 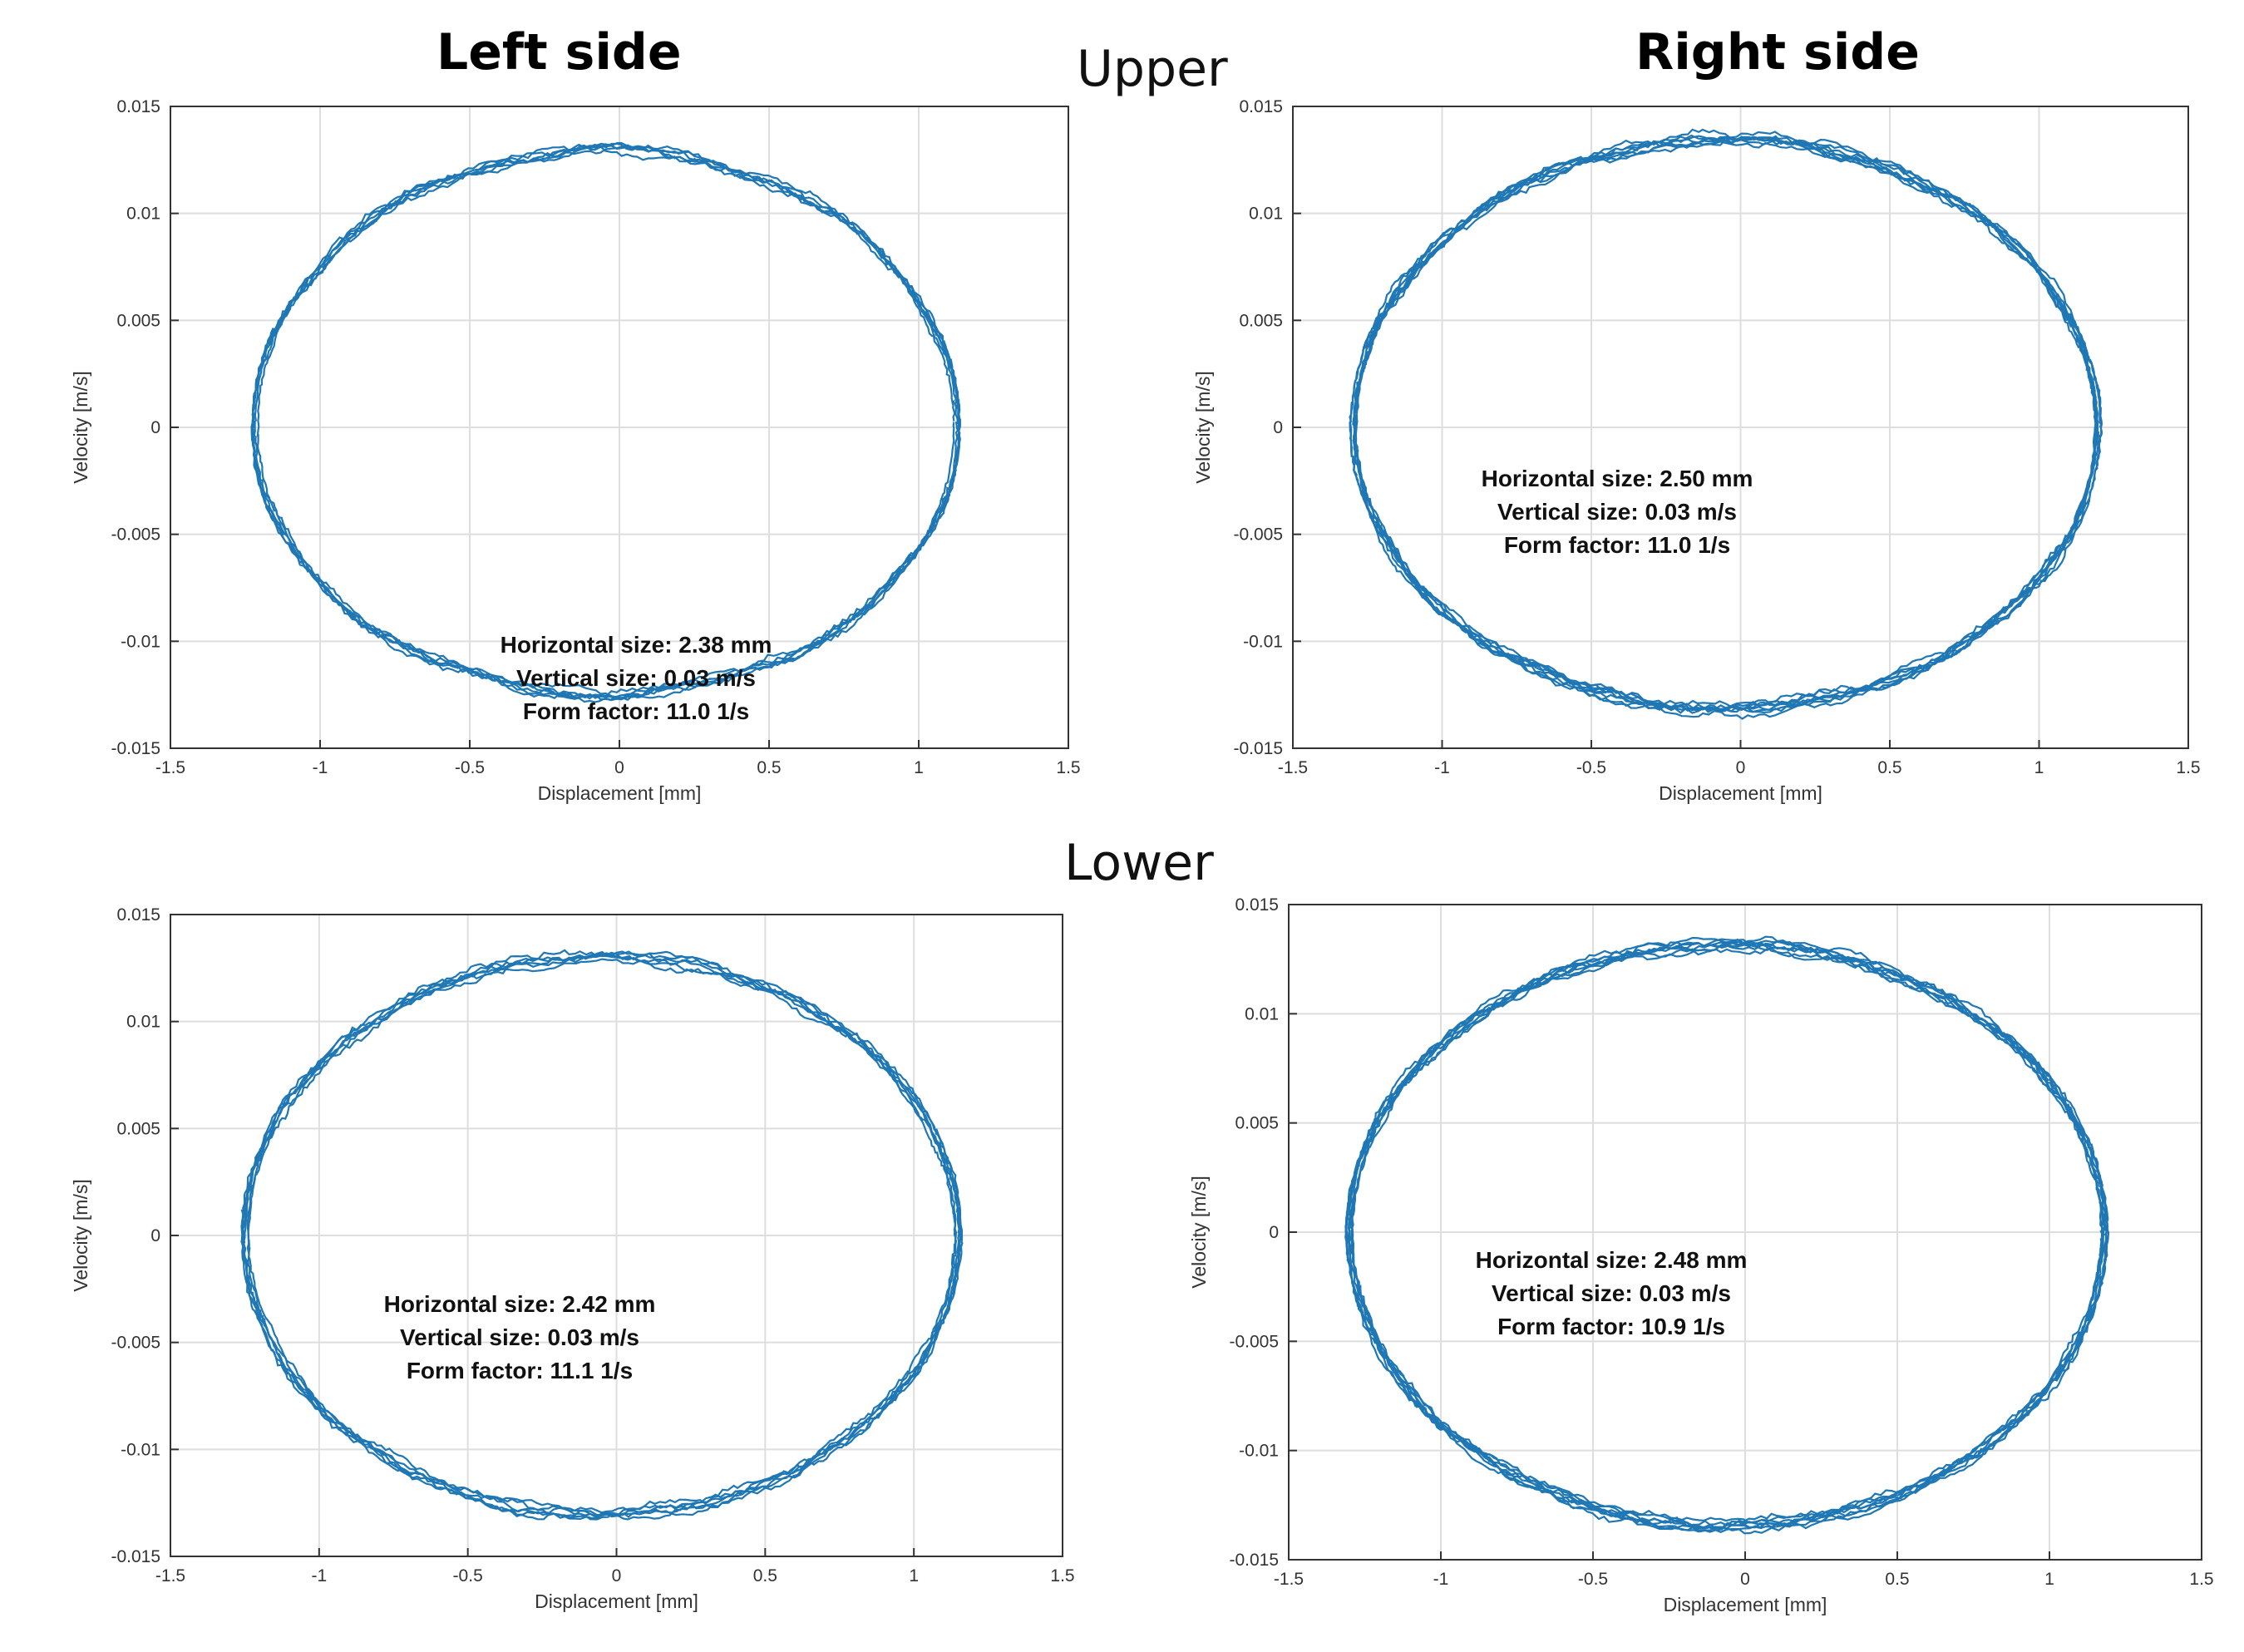 I want to click on upper-row-label: Upper, so click(x=1153, y=69).